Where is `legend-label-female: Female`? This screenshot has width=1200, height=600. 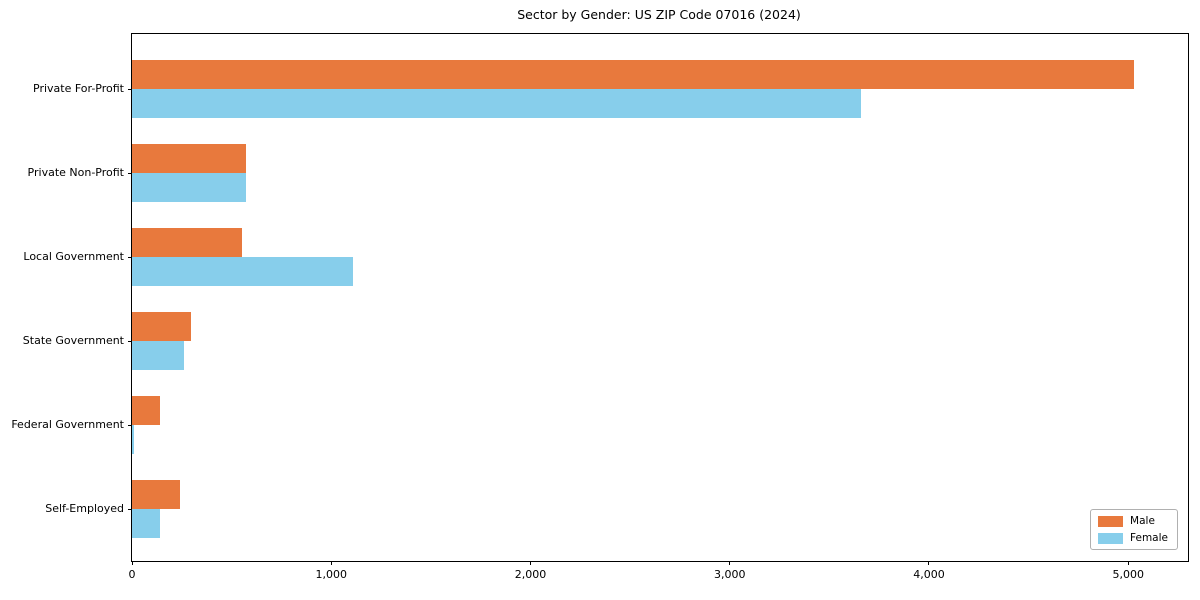
legend-label-female: Female is located at coordinates (1149, 538).